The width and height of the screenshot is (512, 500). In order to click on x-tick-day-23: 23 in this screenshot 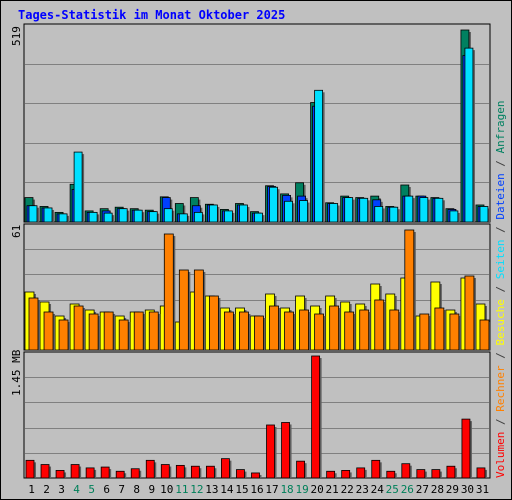, I will do `click(362, 489)`.